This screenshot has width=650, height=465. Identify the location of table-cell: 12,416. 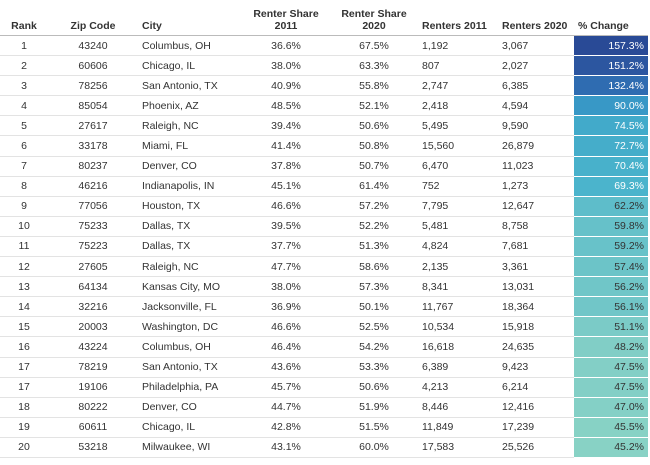
(536, 407).